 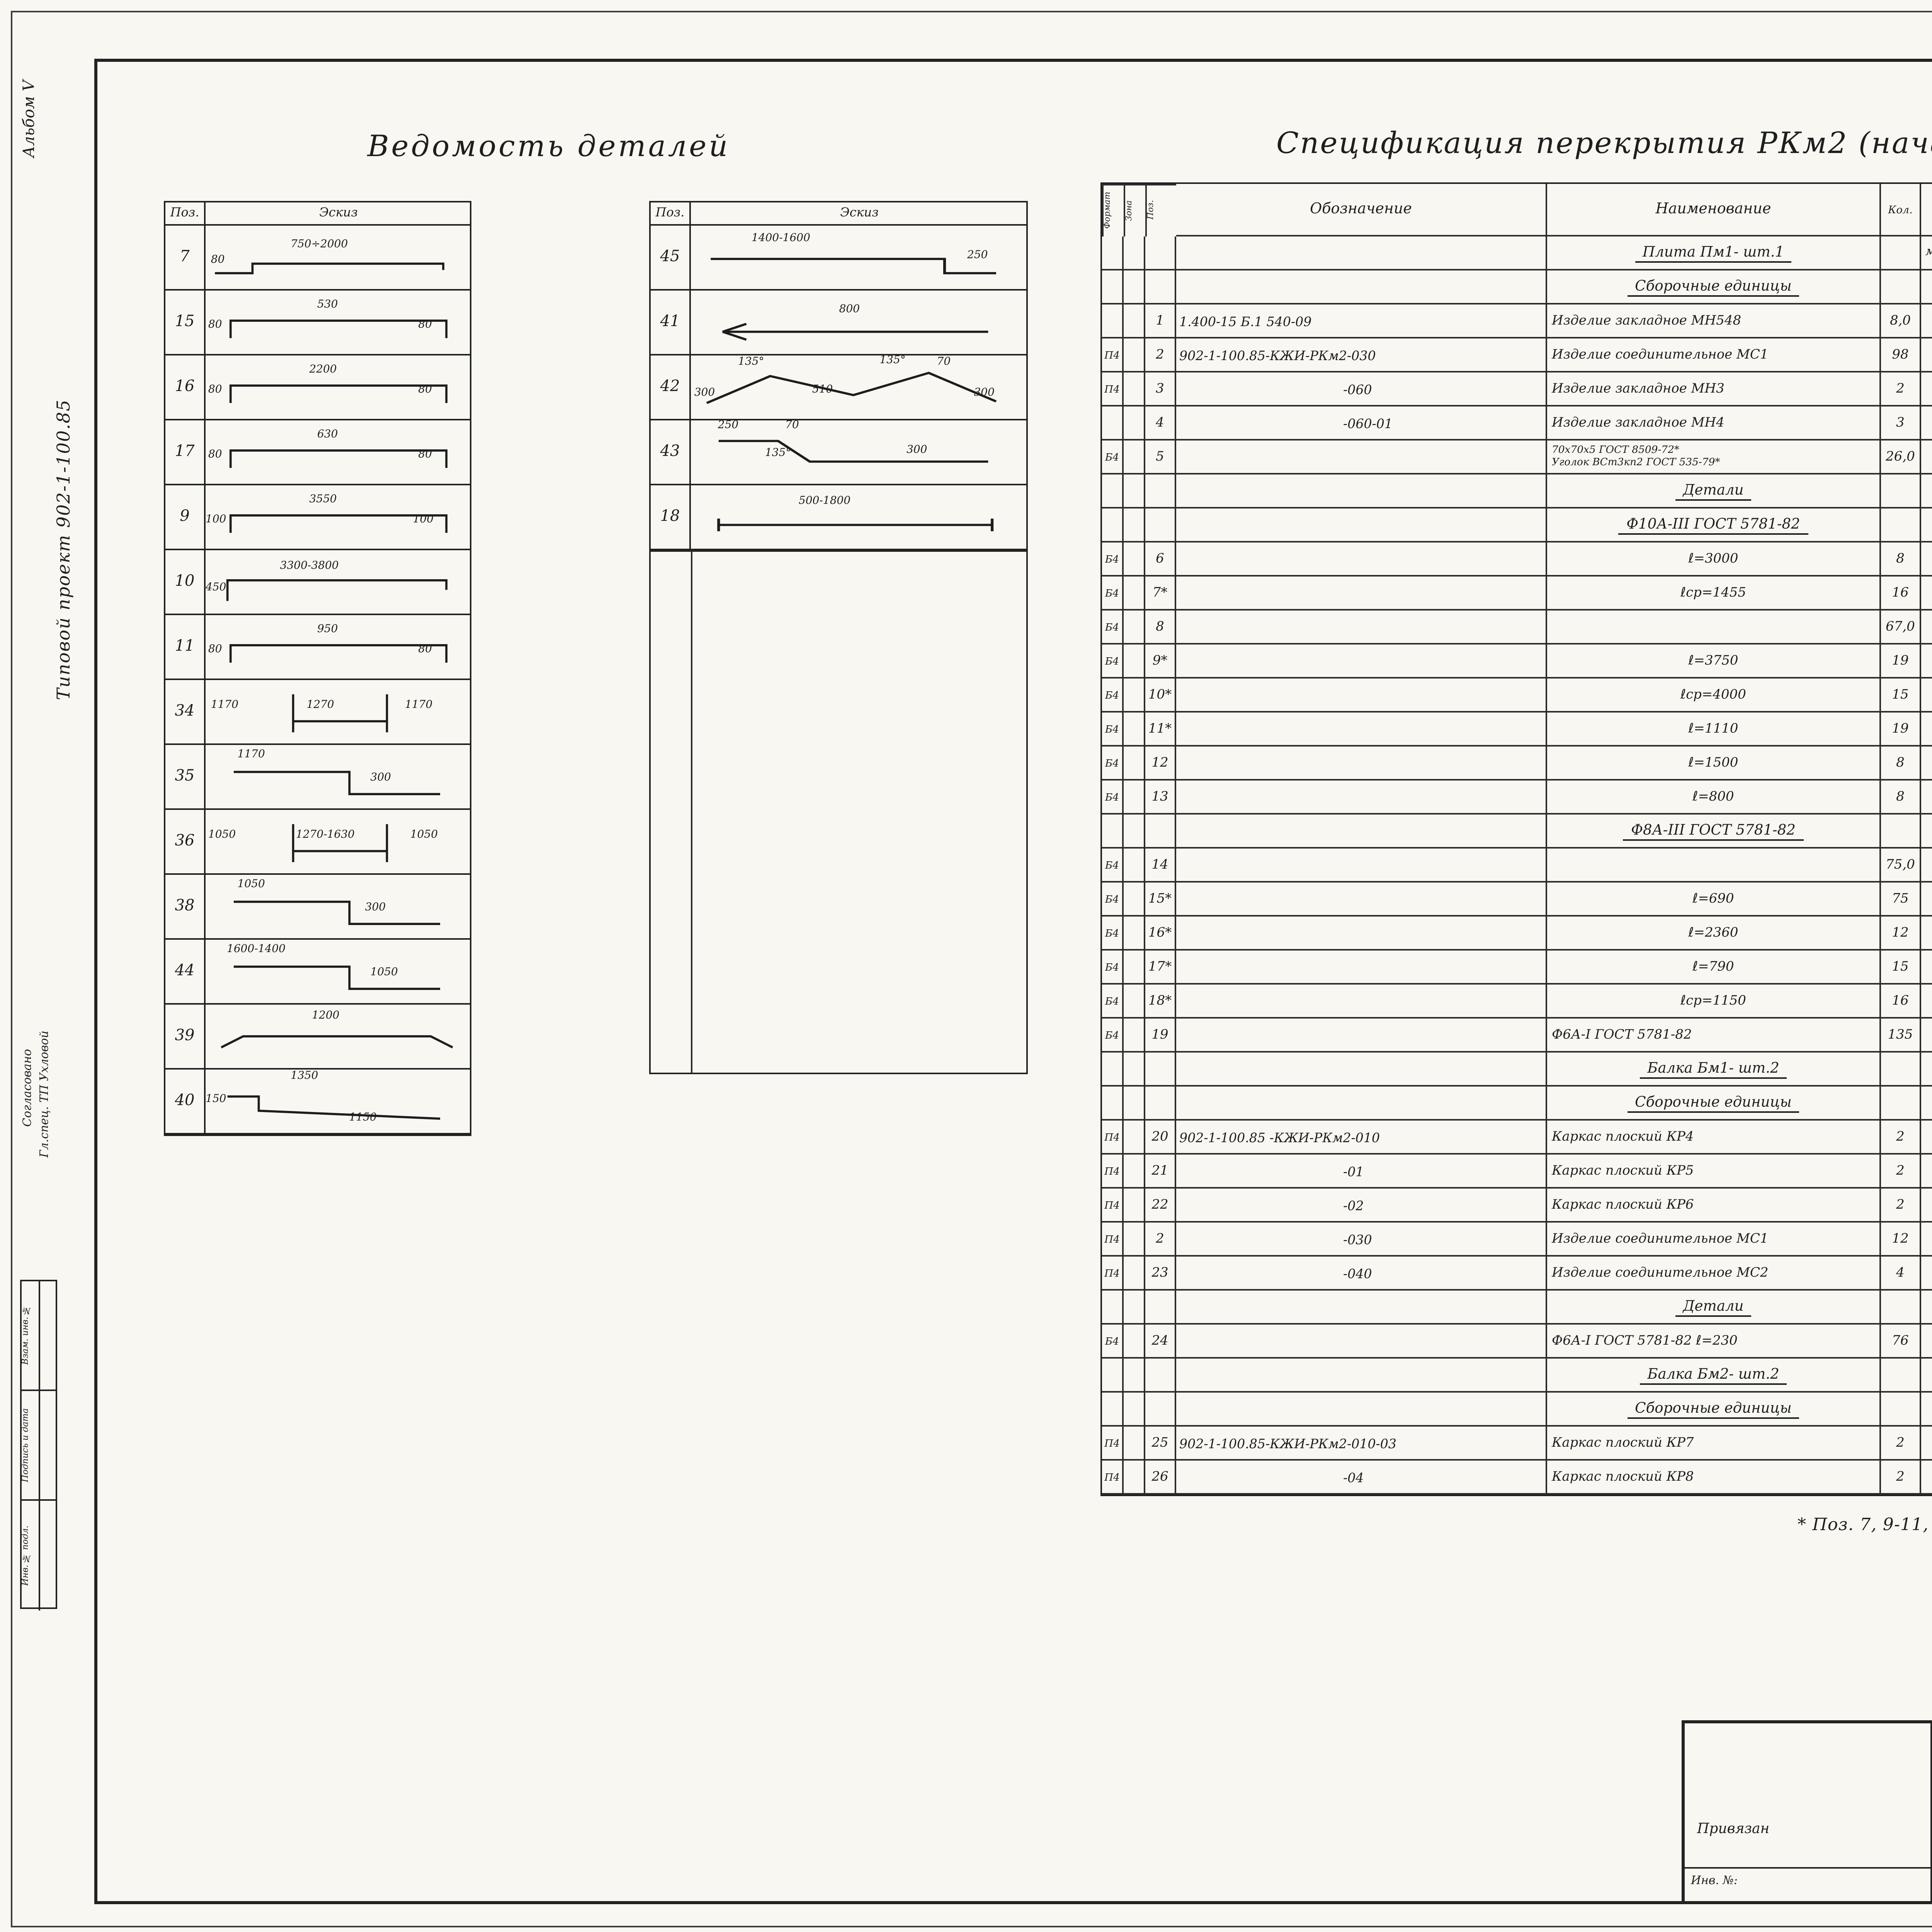 I want to click on section-title: Плита Пм1- шт.1, so click(x=1713, y=253).